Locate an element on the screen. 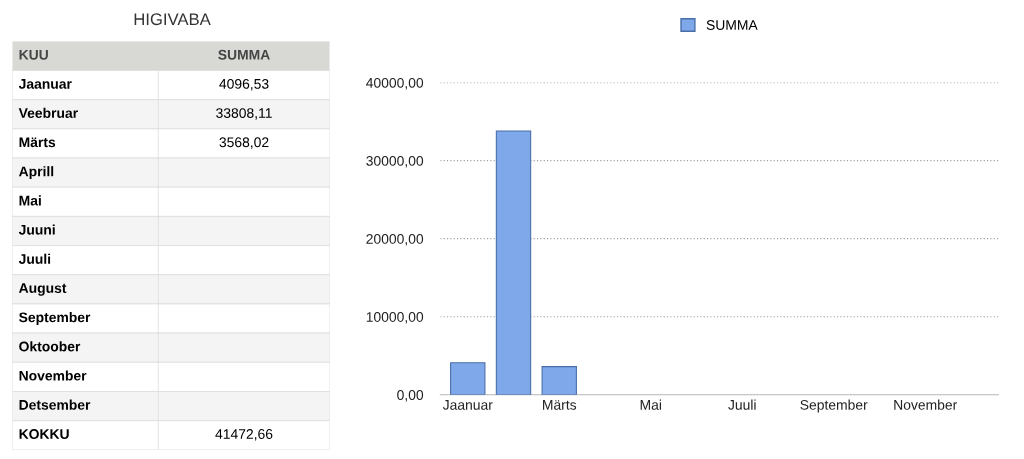  text: 41472,66 is located at coordinates (244, 435).